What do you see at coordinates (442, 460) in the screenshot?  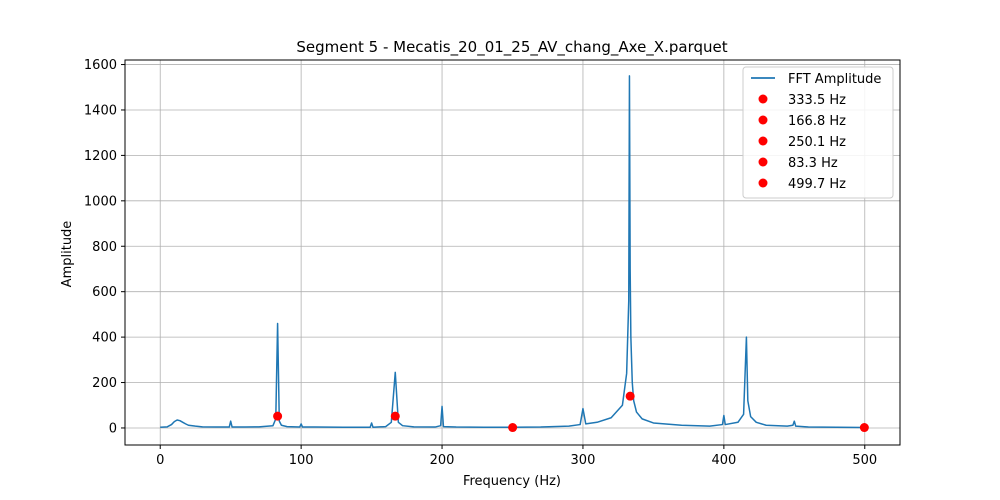 I see `x-tick-label: 200` at bounding box center [442, 460].